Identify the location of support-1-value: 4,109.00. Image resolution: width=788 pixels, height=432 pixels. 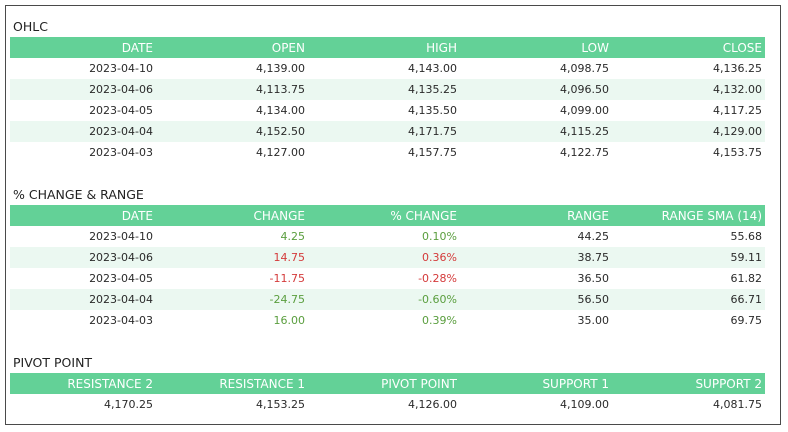
(584, 404).